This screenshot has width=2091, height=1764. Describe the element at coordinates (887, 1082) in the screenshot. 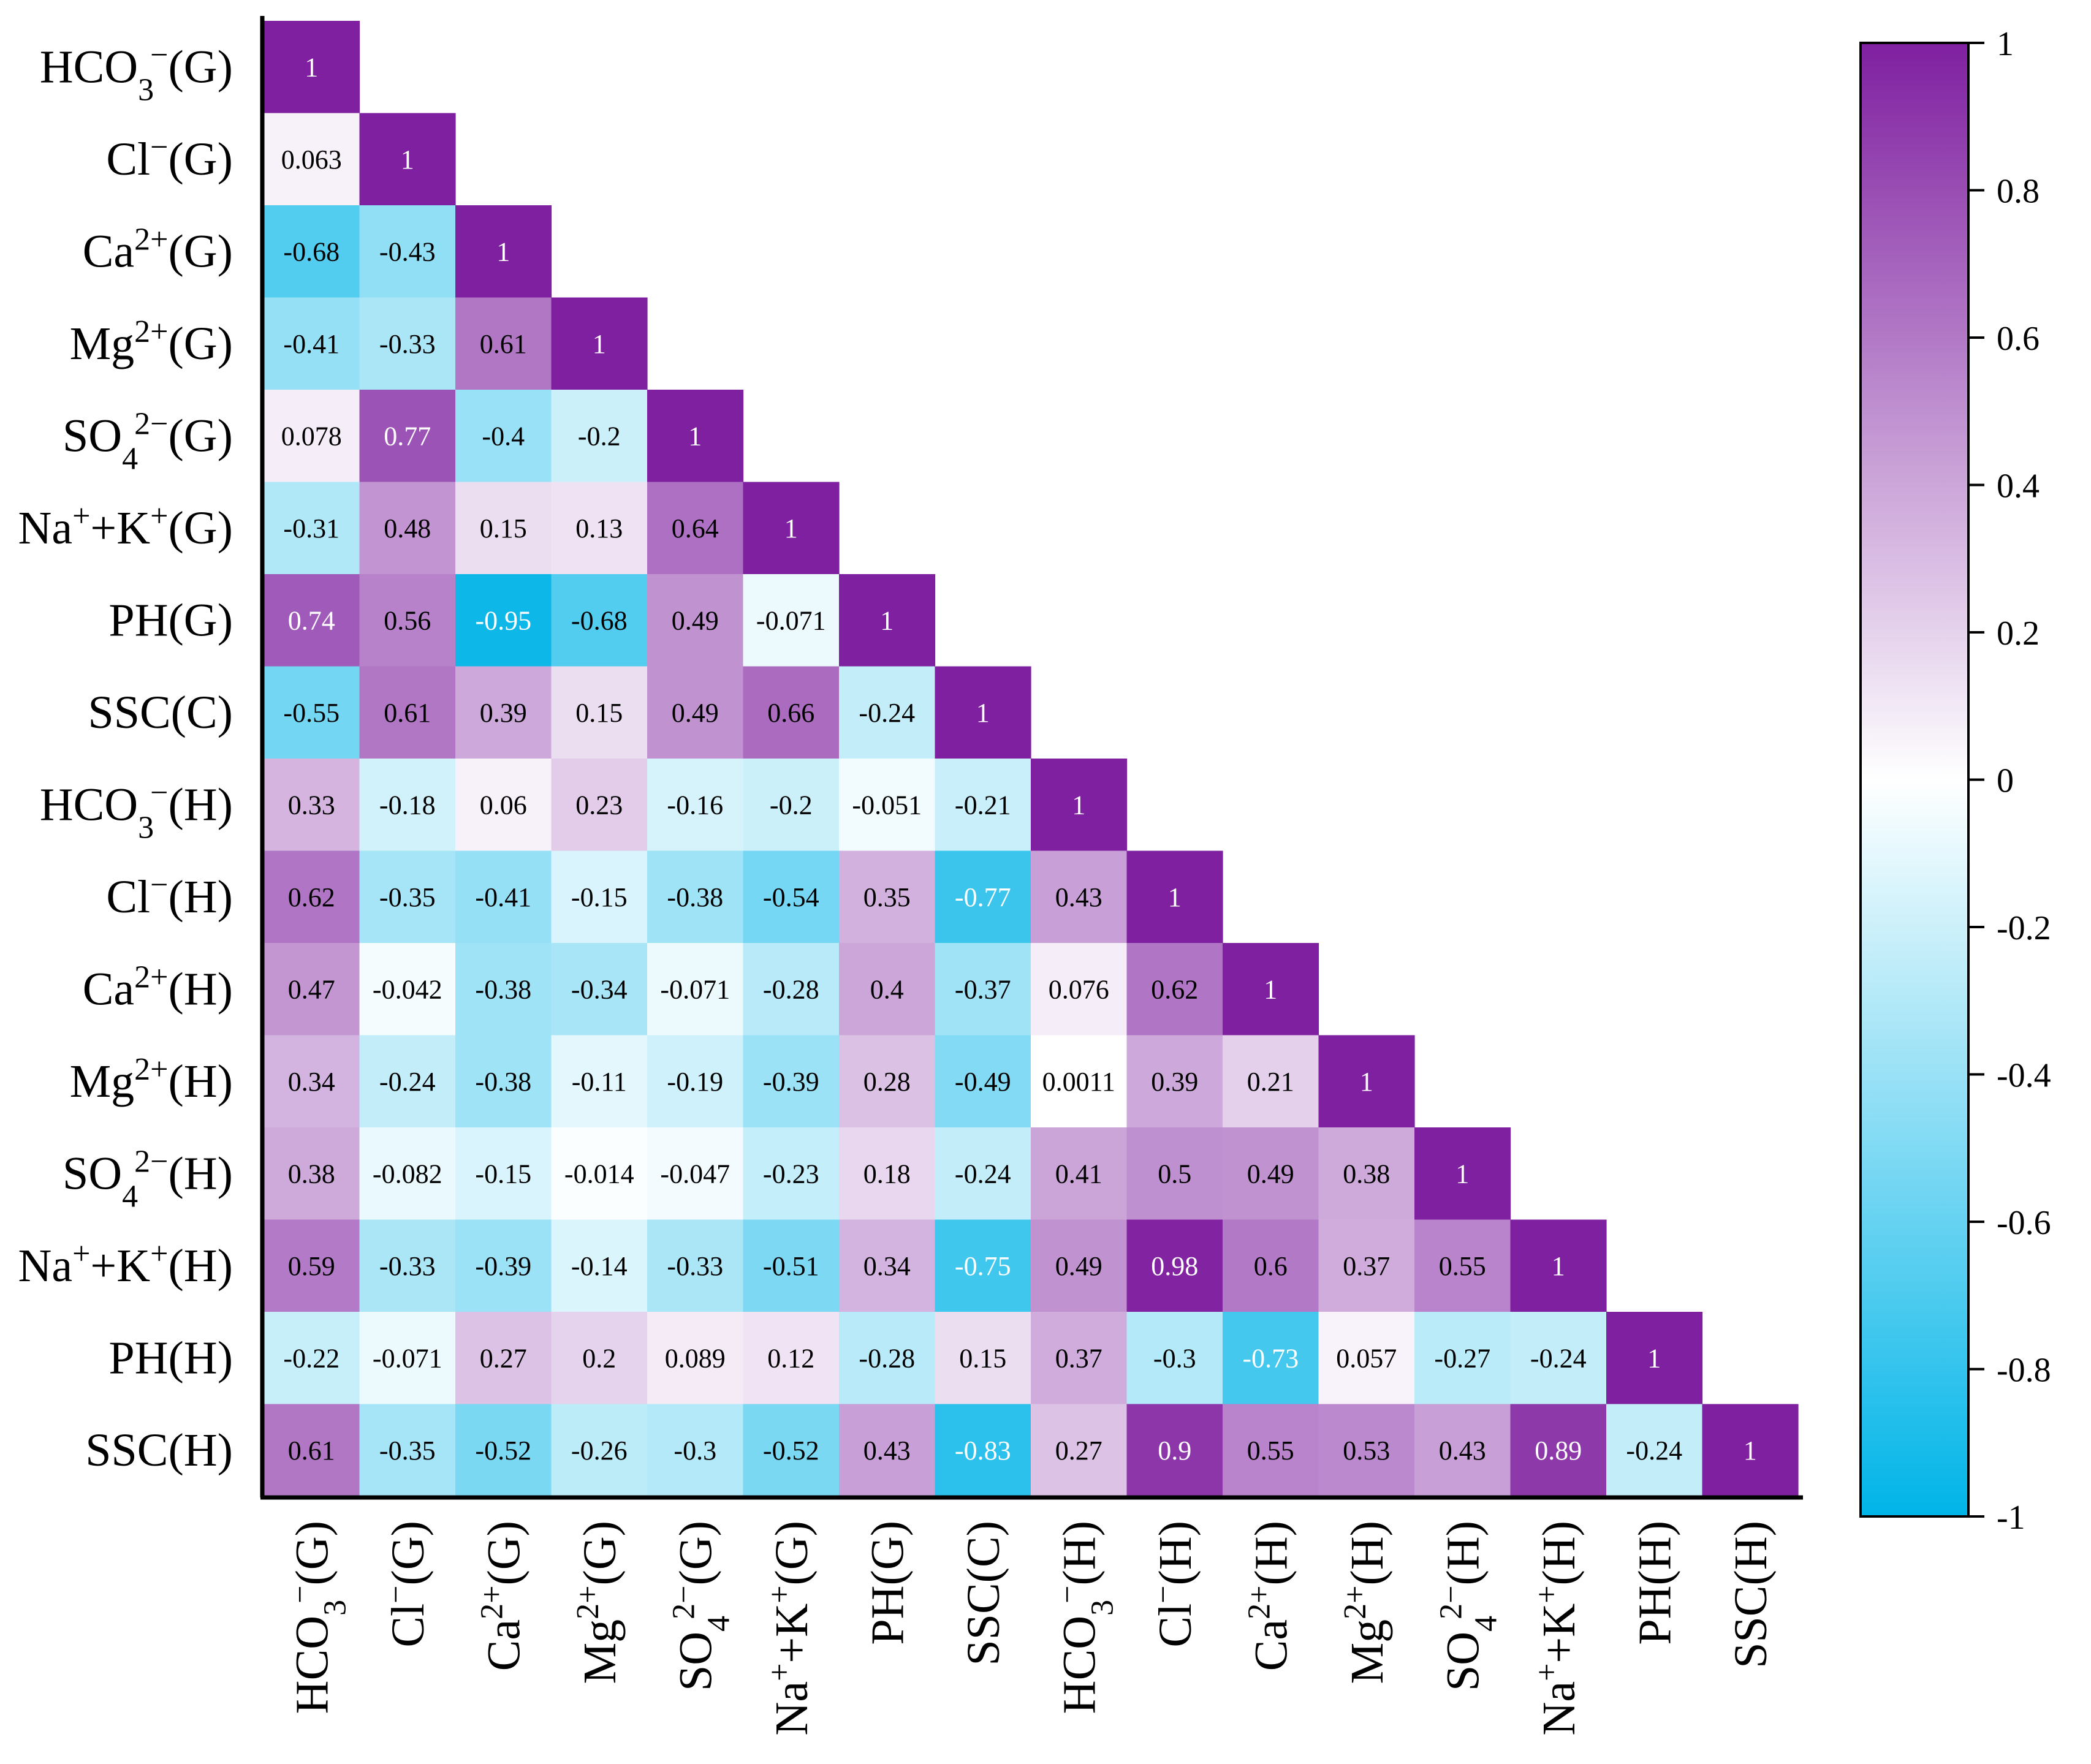

I see `cell-value-label: 0.28` at that location.